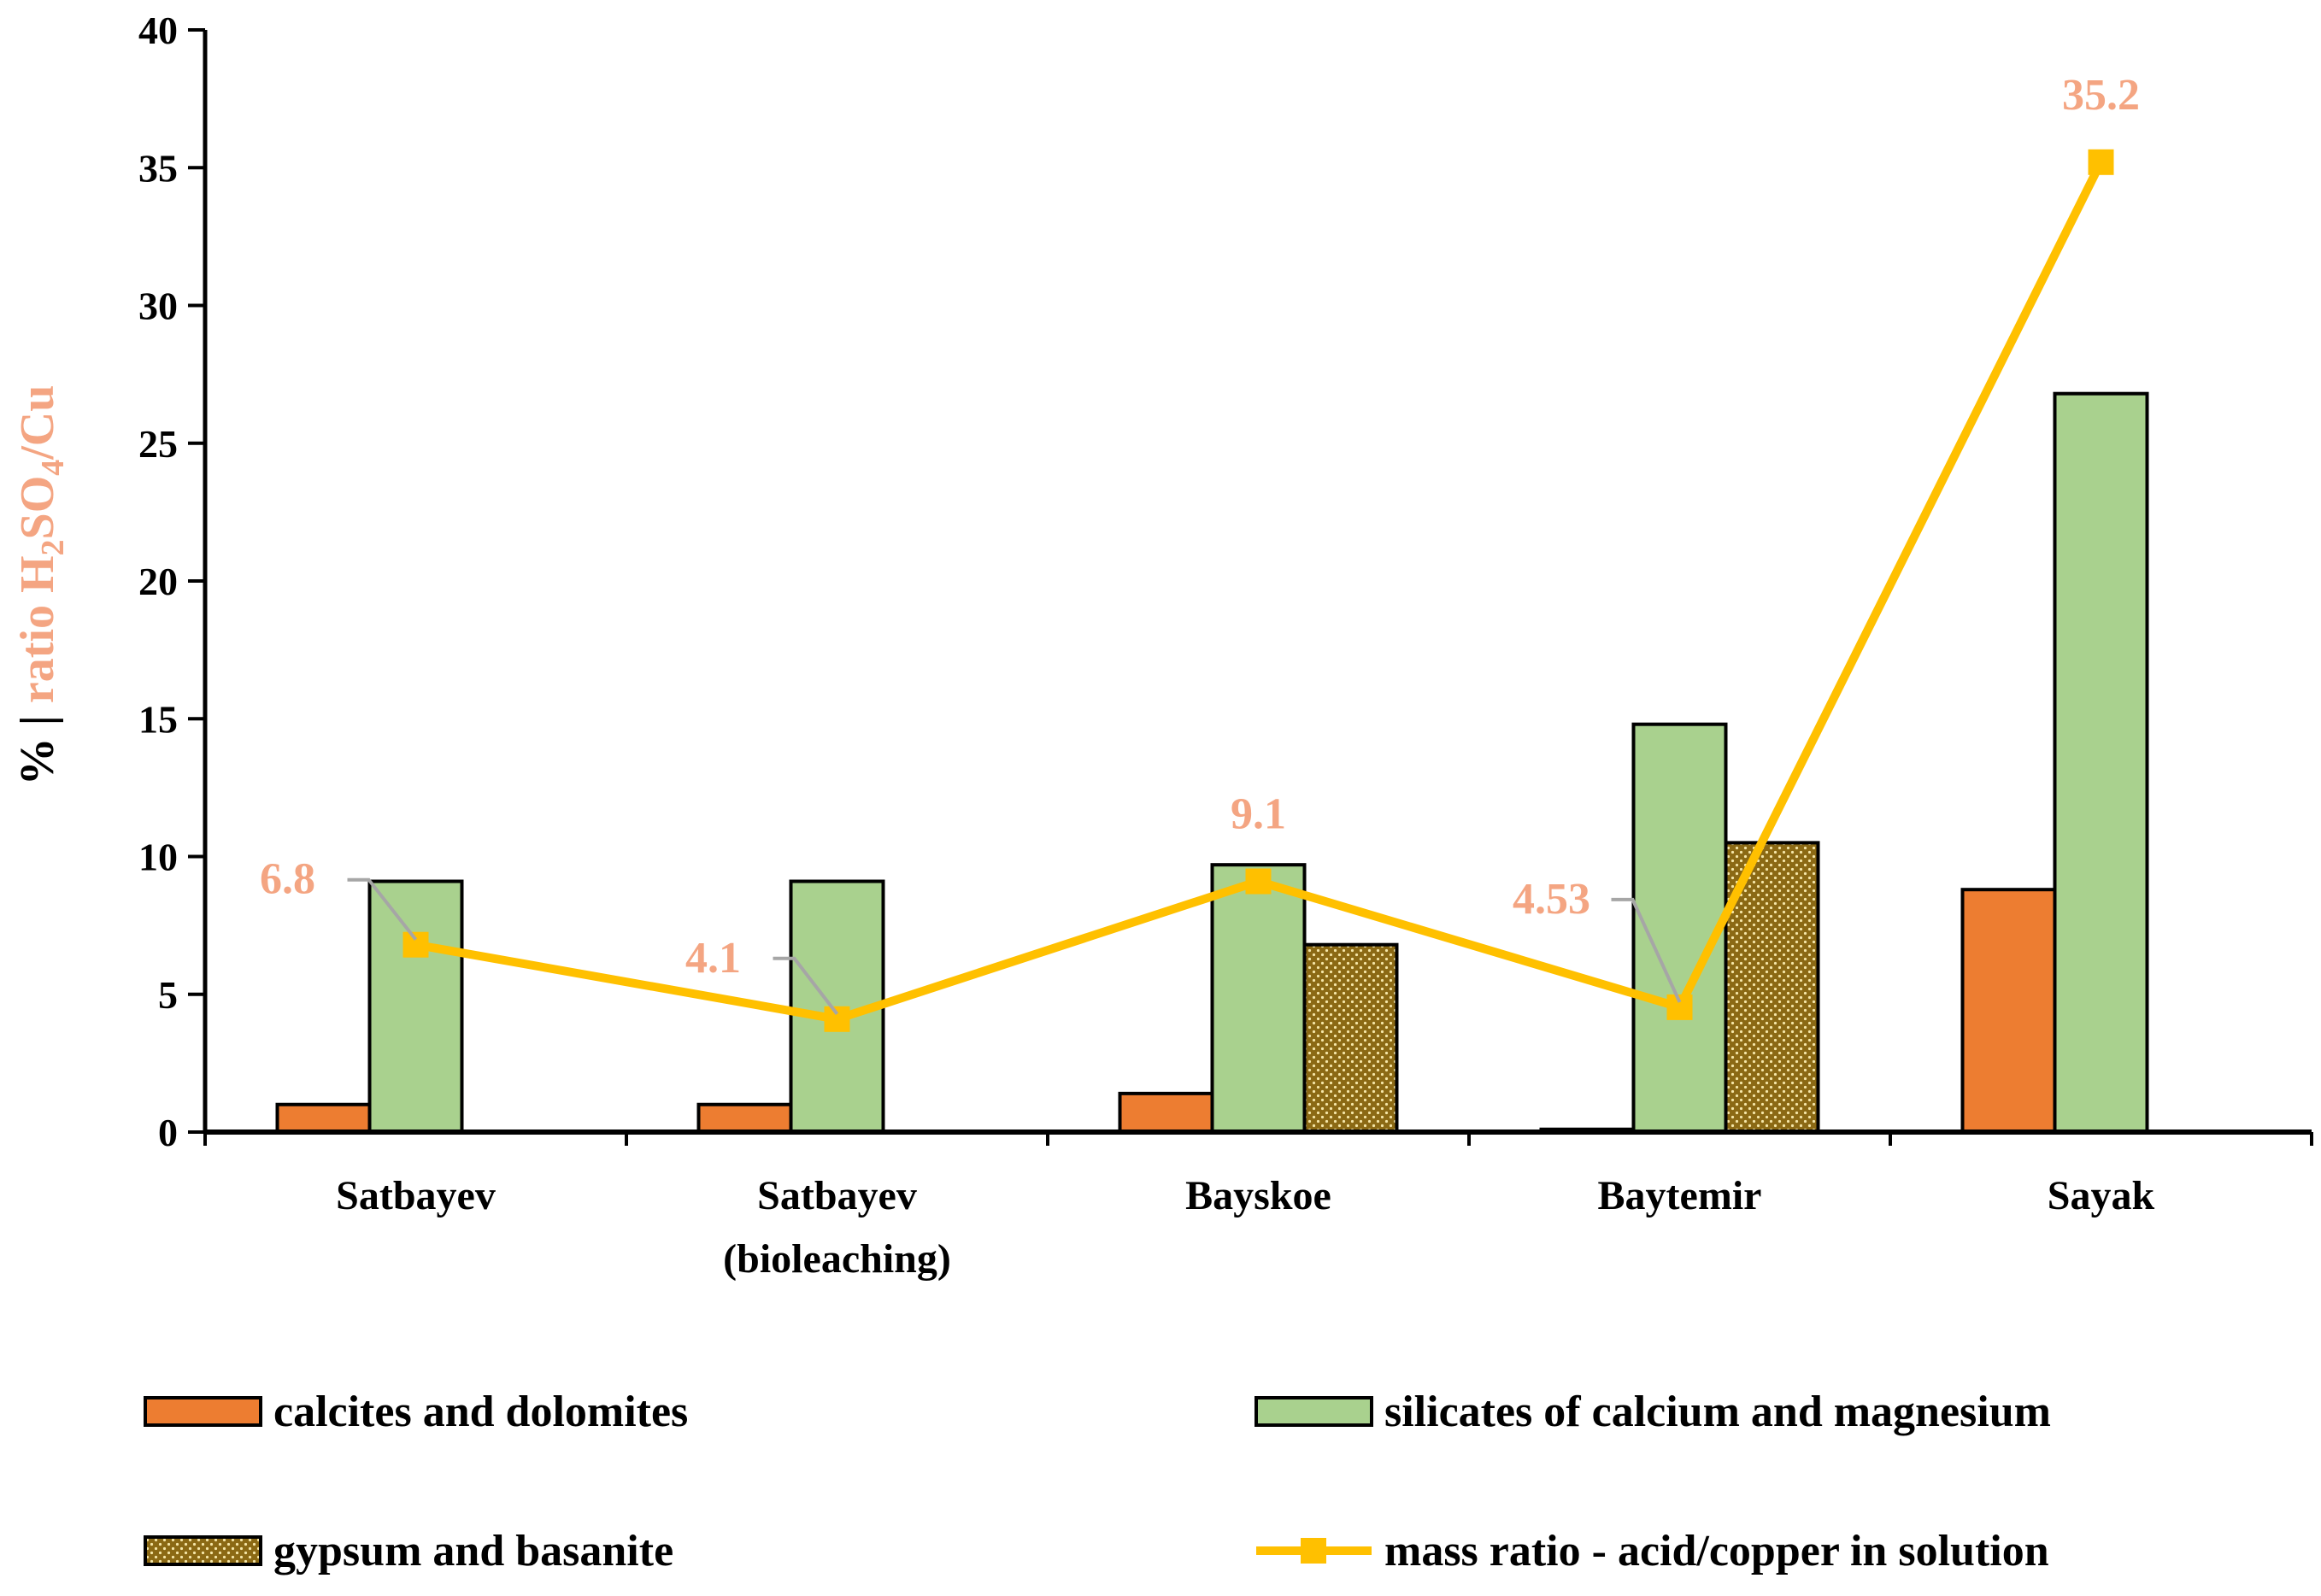 This screenshot has width=2321, height=1596. I want to click on legend-swatch-calcites, so click(203, 1411).